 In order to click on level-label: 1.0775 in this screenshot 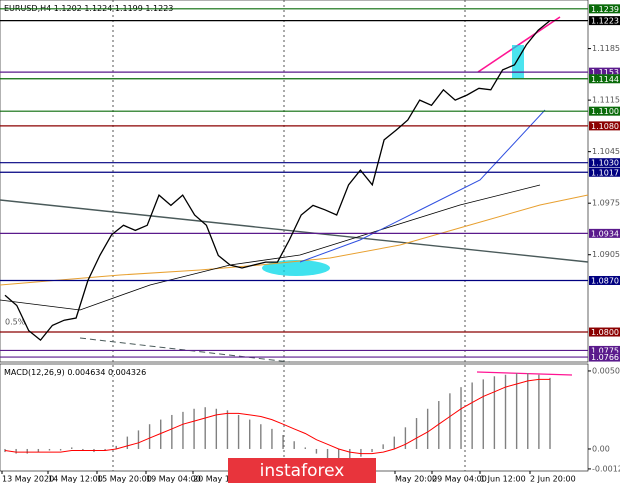, I will do `click(605, 350)`.